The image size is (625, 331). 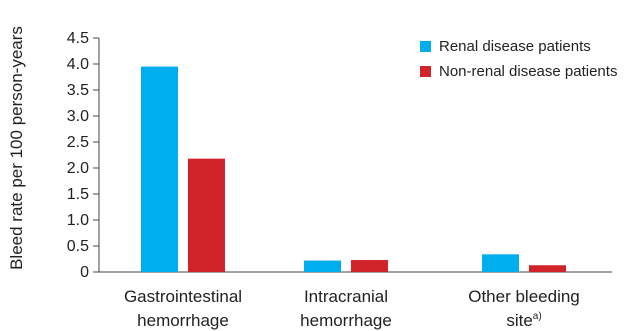 I want to click on x-category-label: Other bleeding, so click(x=524, y=296).